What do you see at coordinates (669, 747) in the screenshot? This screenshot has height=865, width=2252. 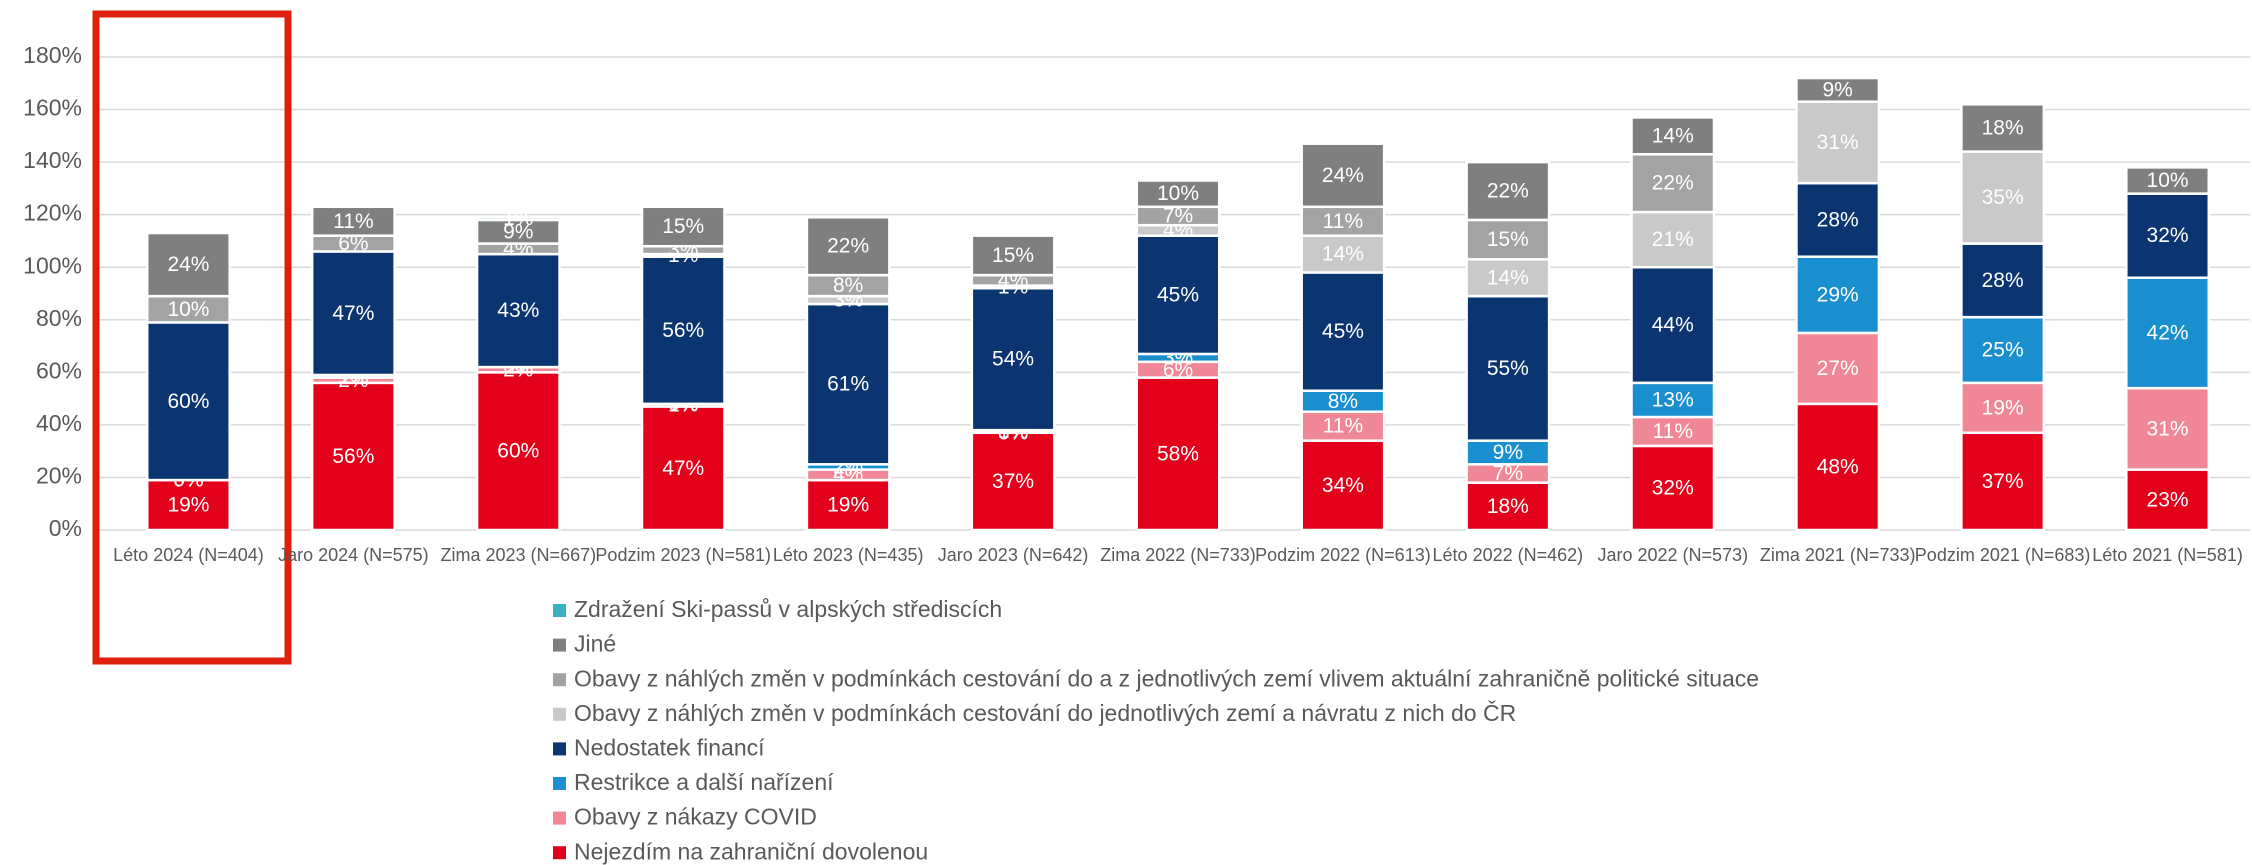 I see `legend-label: Nedostatek financí` at bounding box center [669, 747].